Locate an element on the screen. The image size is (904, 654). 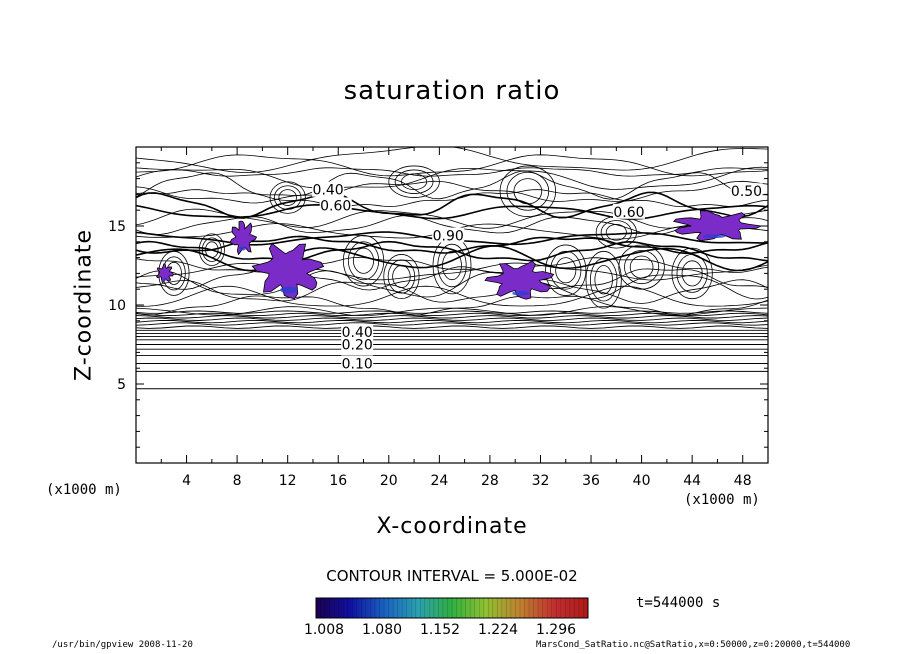
x-axis-label: X-coordinate is located at coordinates (452, 526).